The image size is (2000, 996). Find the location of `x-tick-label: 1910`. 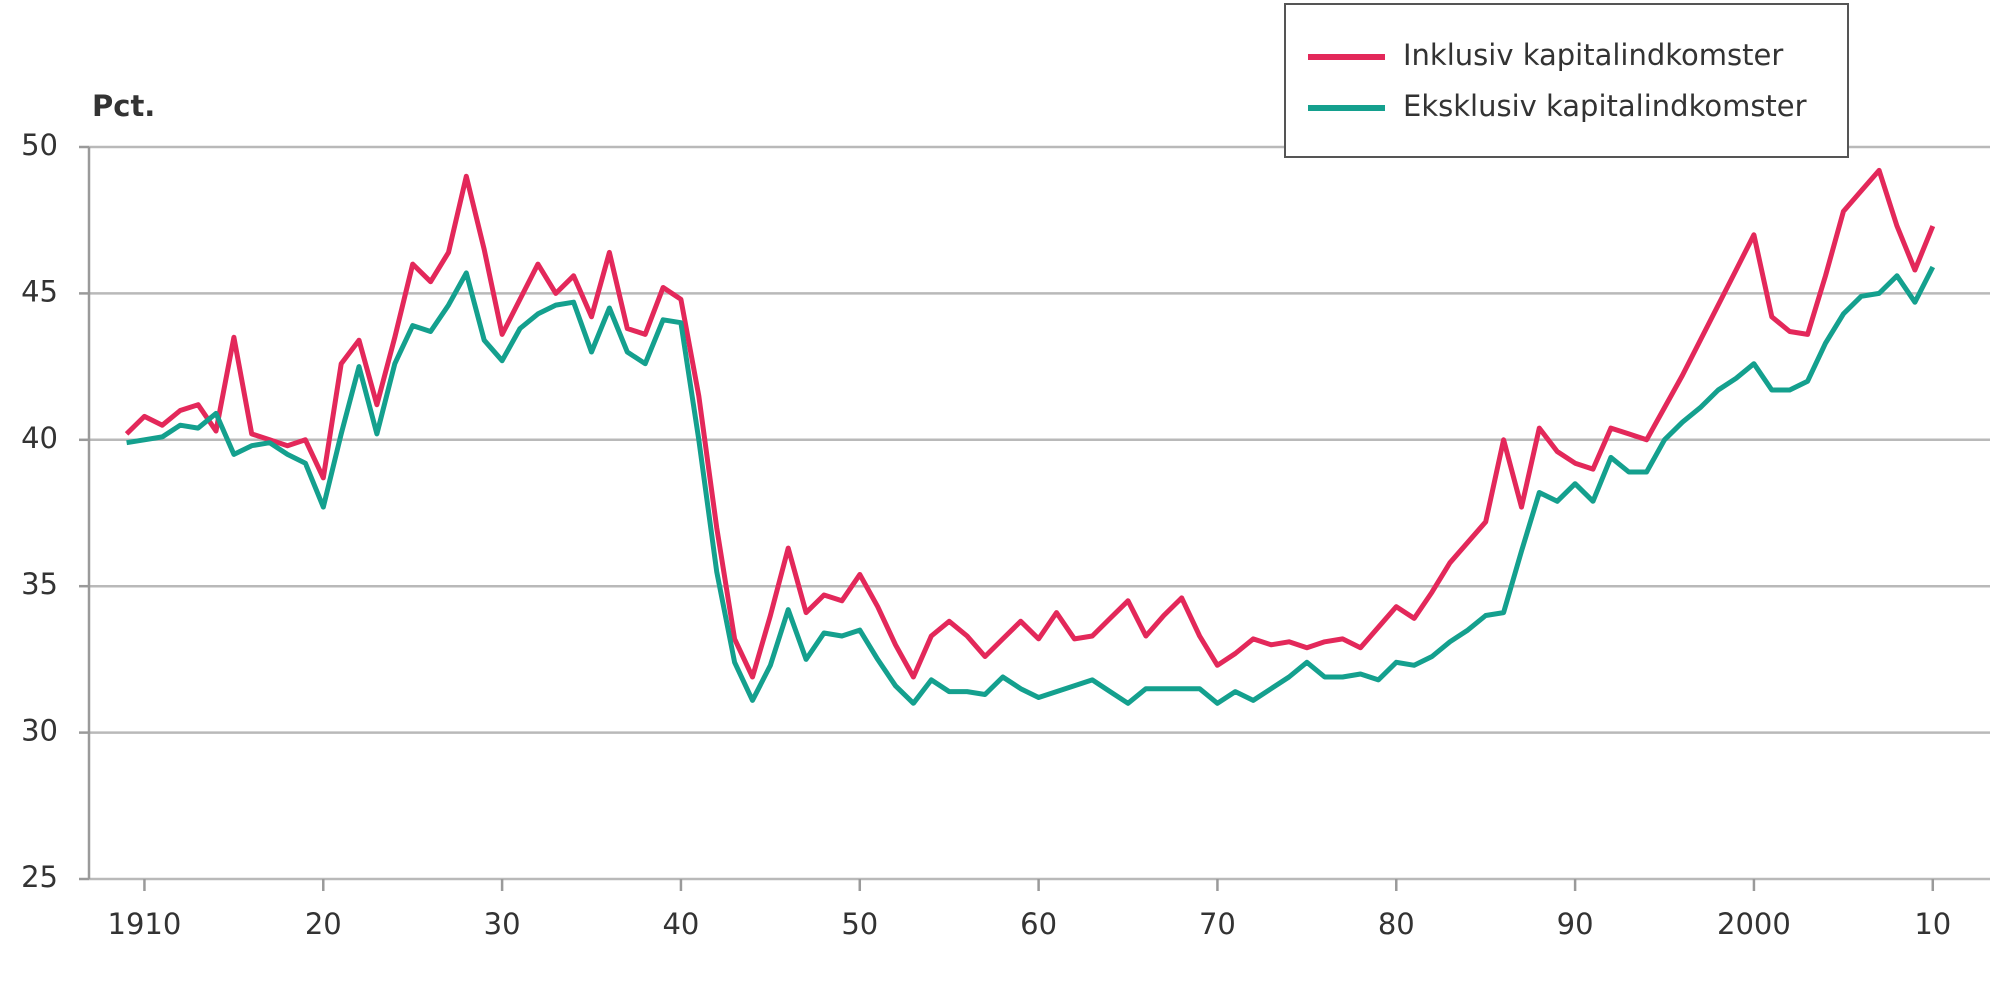

x-tick-label: 1910 is located at coordinates (145, 924).